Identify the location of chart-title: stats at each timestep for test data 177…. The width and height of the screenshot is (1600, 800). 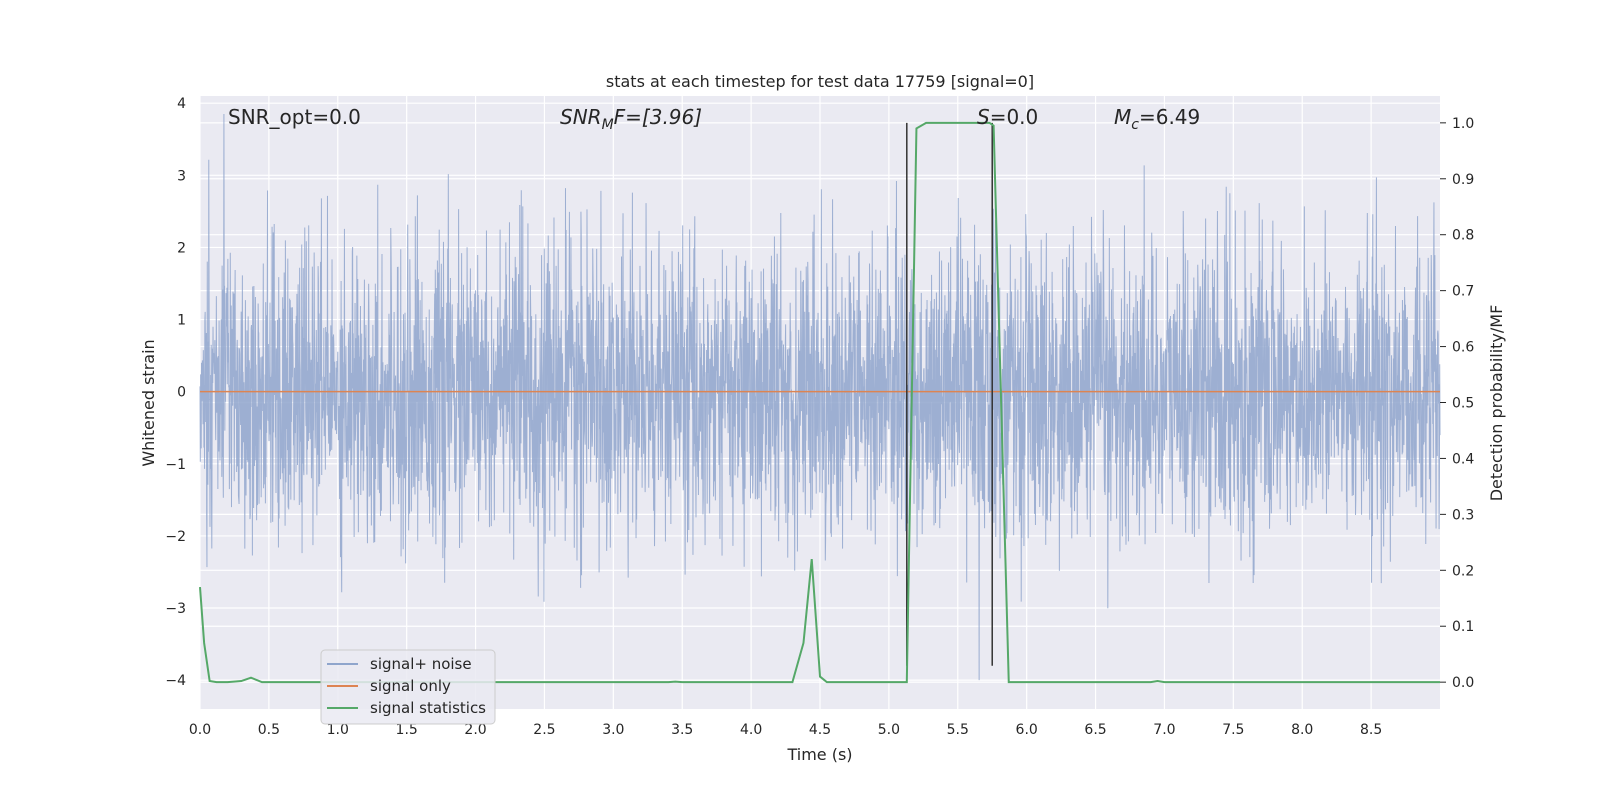
(820, 81).